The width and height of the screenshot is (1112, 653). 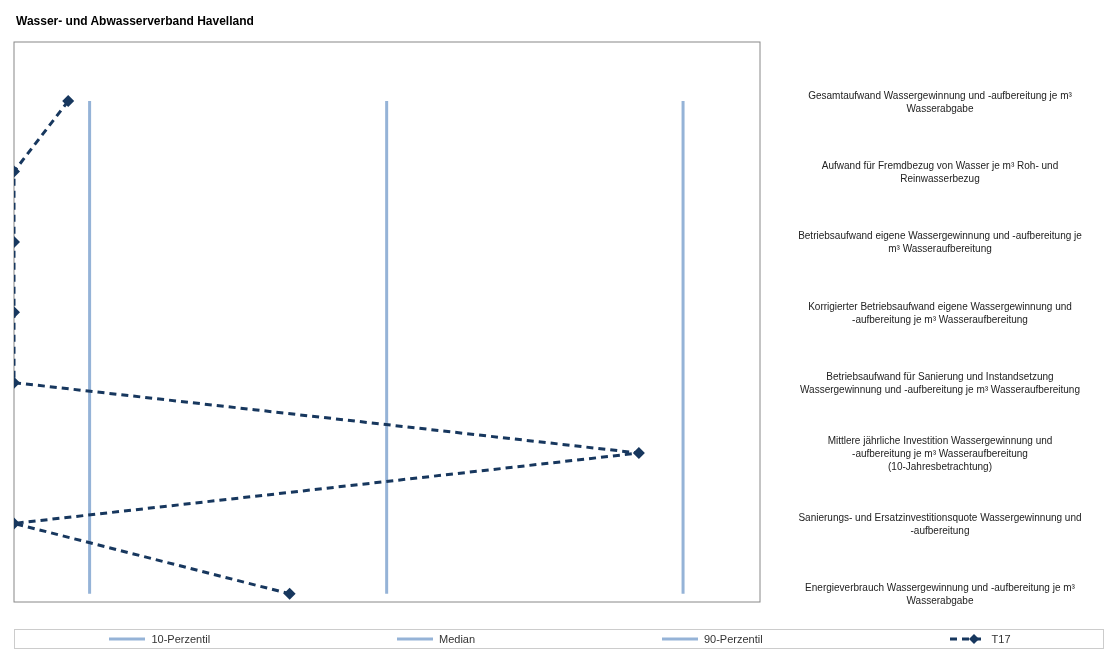 What do you see at coordinates (940, 312) in the screenshot?
I see `y-tick-label: Korrigierter Betriebsaufwand eigene Wassergewinnung und -aufbereitung je m³ Wasseraufbereitung` at bounding box center [940, 312].